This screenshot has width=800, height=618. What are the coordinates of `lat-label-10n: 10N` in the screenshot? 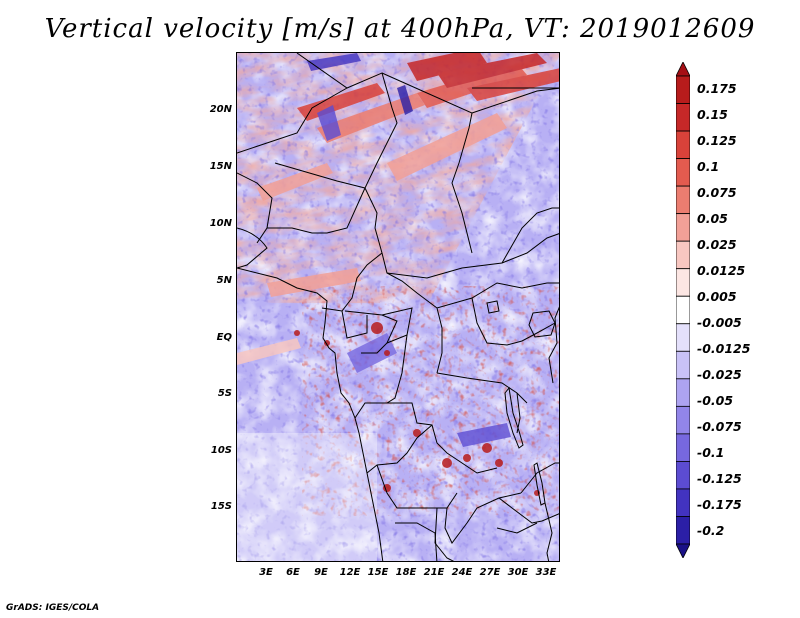 It's located at (220, 223).